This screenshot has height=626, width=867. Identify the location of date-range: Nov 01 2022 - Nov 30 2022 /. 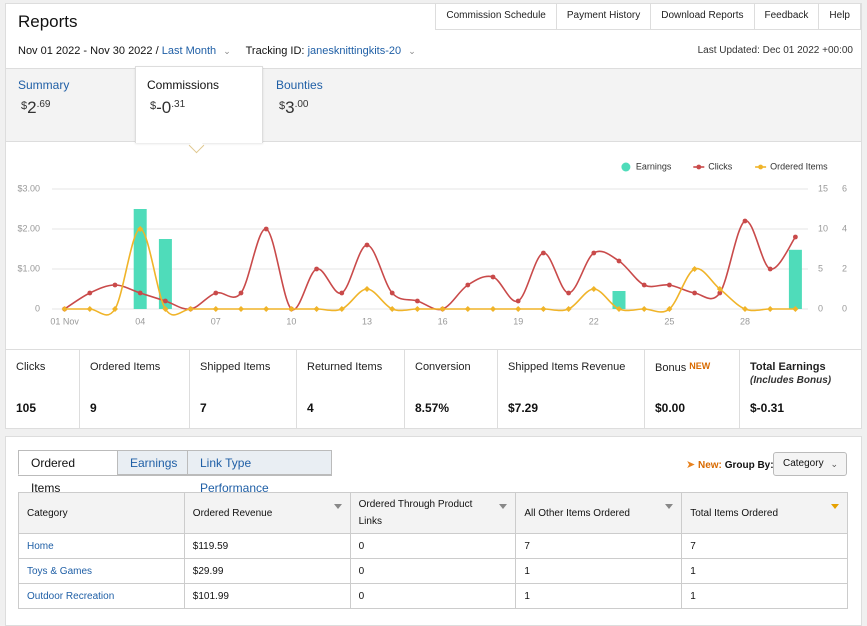
(88, 51).